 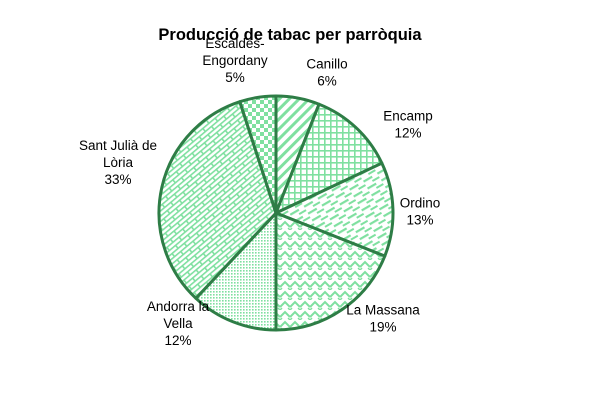 I want to click on slice-name-label: Escaldes-, so click(x=234, y=43).